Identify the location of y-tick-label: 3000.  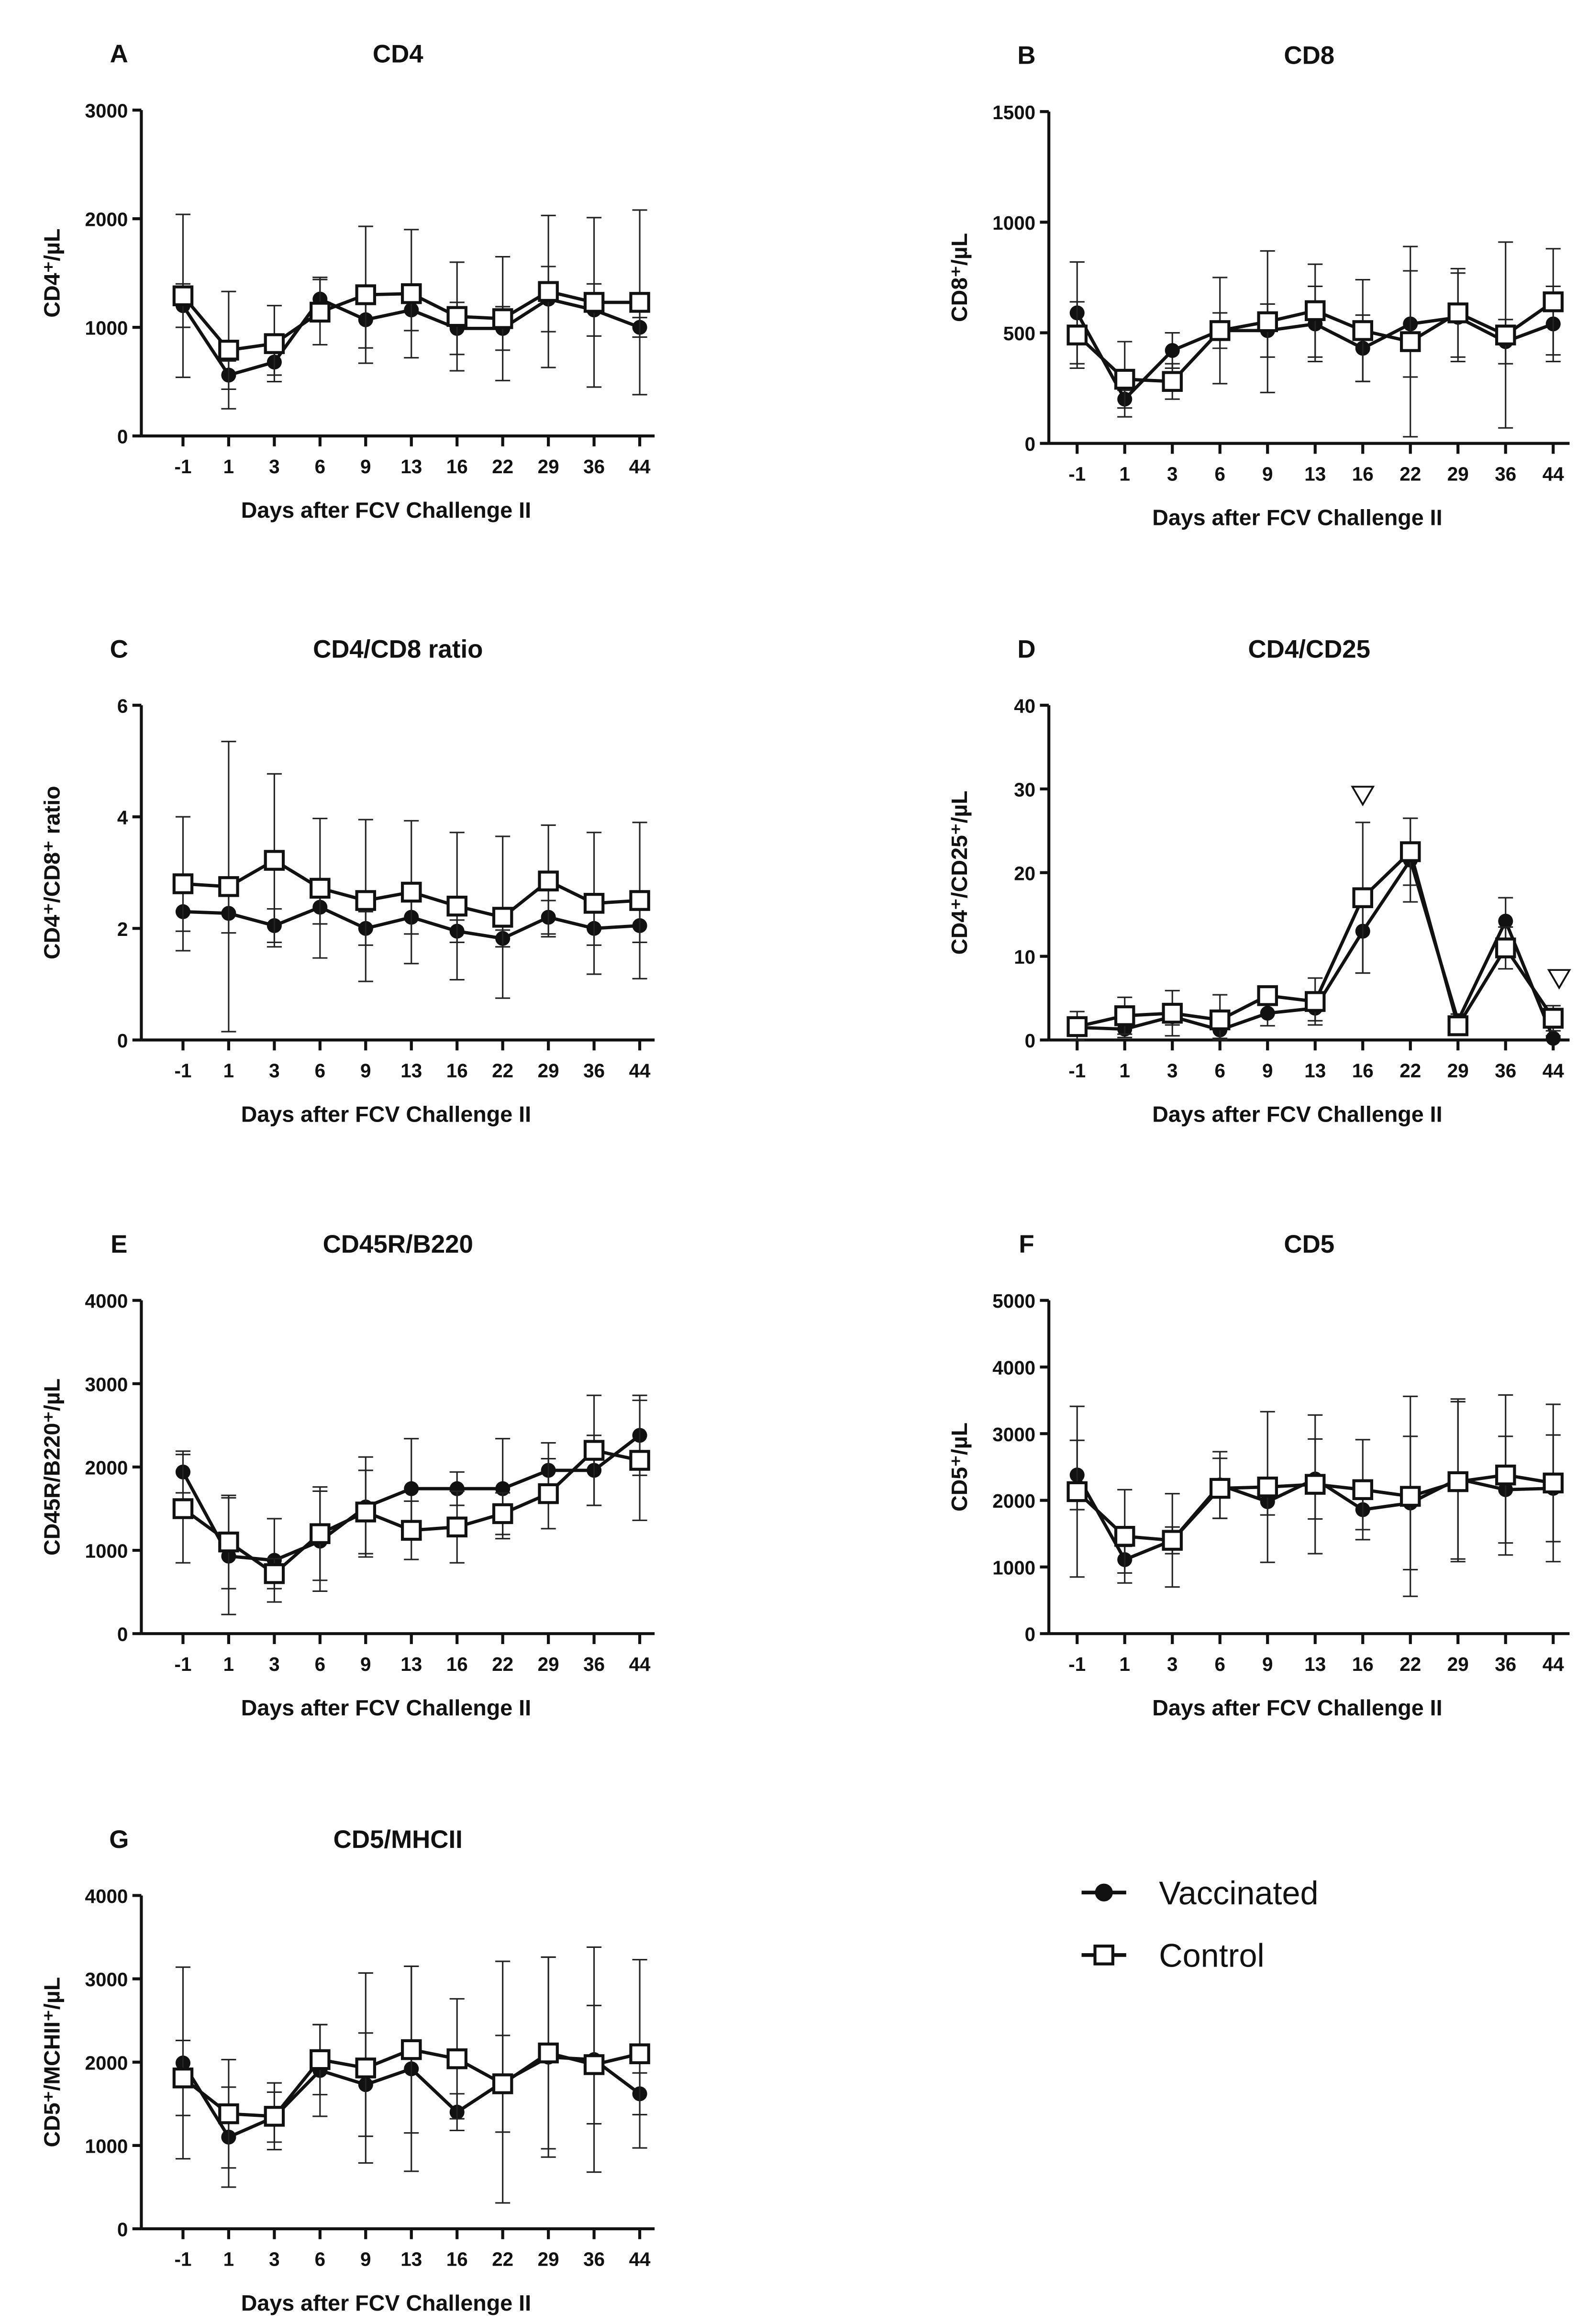
(1013, 1434).